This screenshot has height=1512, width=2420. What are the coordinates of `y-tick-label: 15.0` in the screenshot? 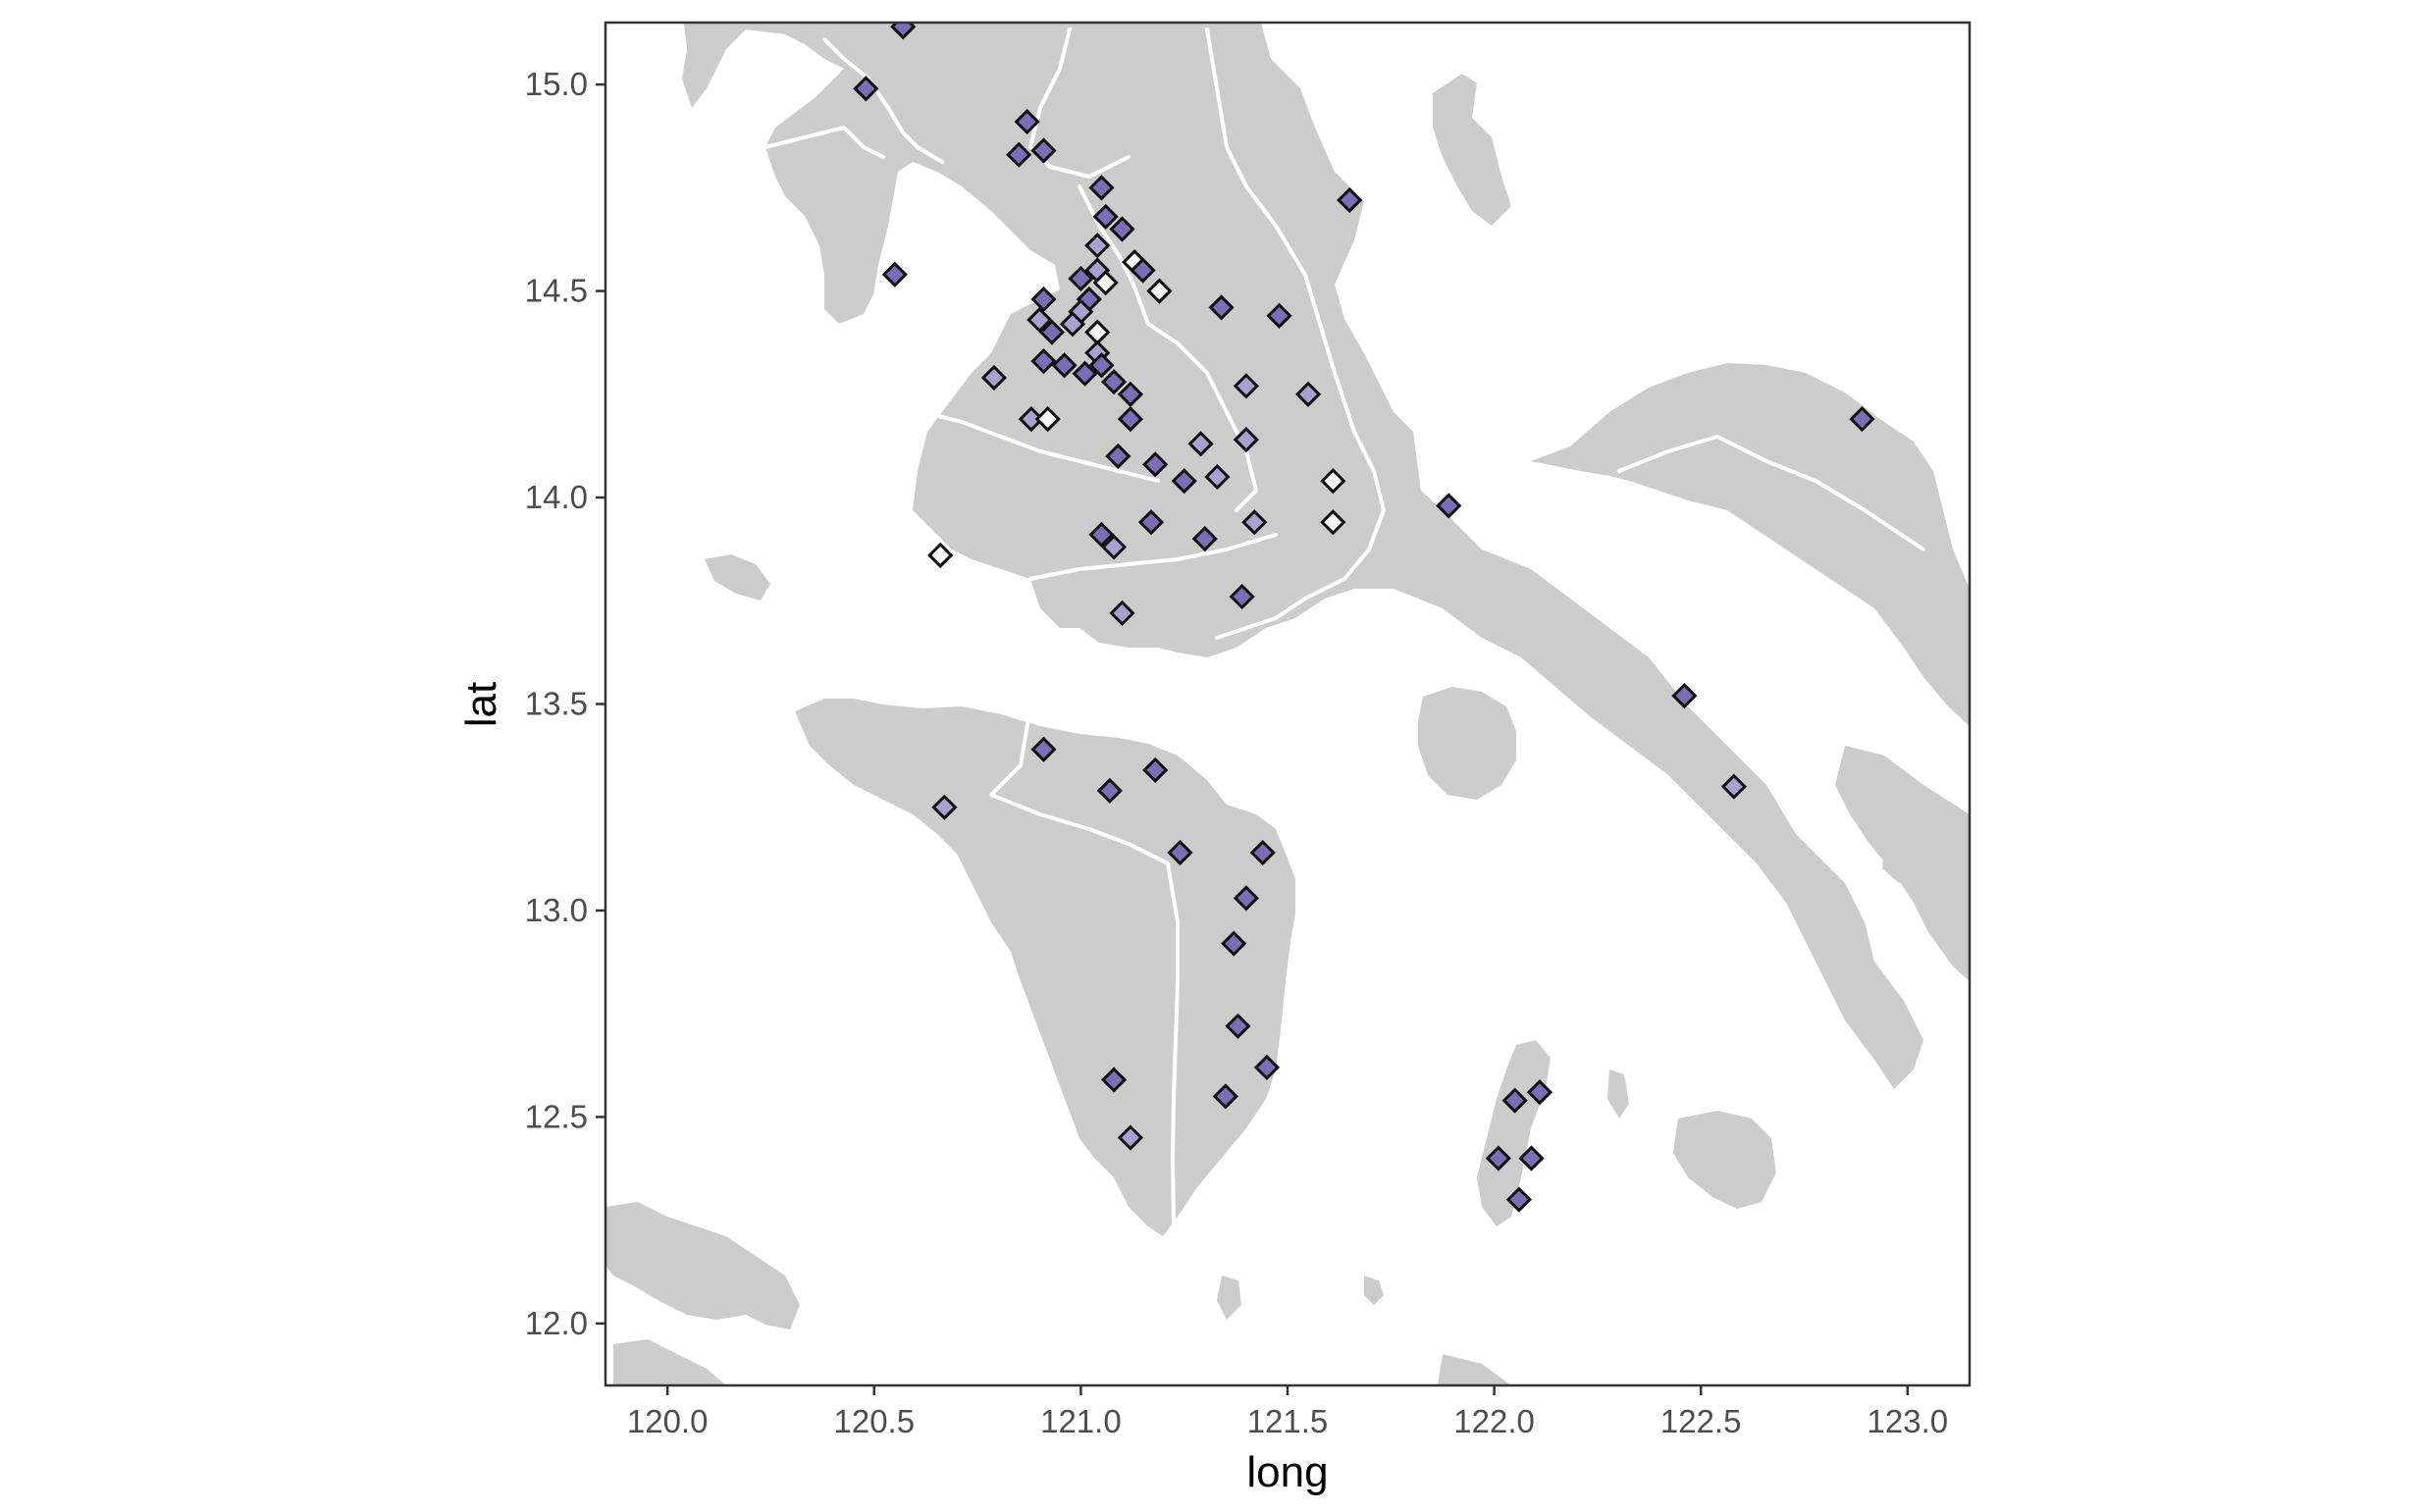 It's located at (557, 84).